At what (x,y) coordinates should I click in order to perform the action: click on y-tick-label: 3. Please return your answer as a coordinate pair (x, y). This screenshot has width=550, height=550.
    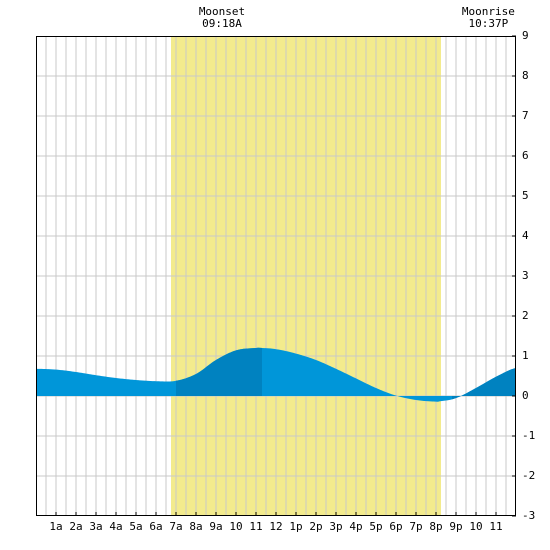
    Looking at the image, I should click on (525, 275).